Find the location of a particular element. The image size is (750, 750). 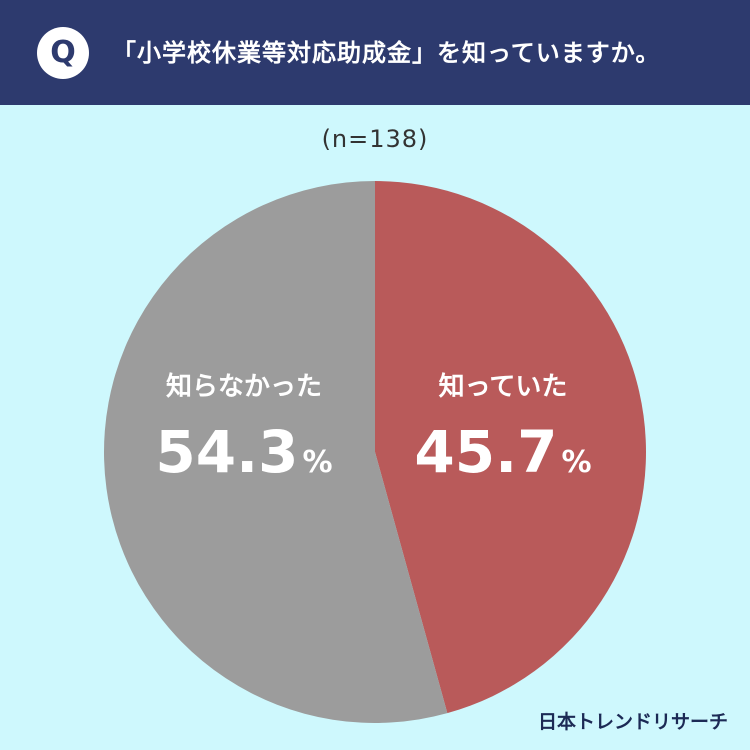

question-badge: Q is located at coordinates (63, 53).